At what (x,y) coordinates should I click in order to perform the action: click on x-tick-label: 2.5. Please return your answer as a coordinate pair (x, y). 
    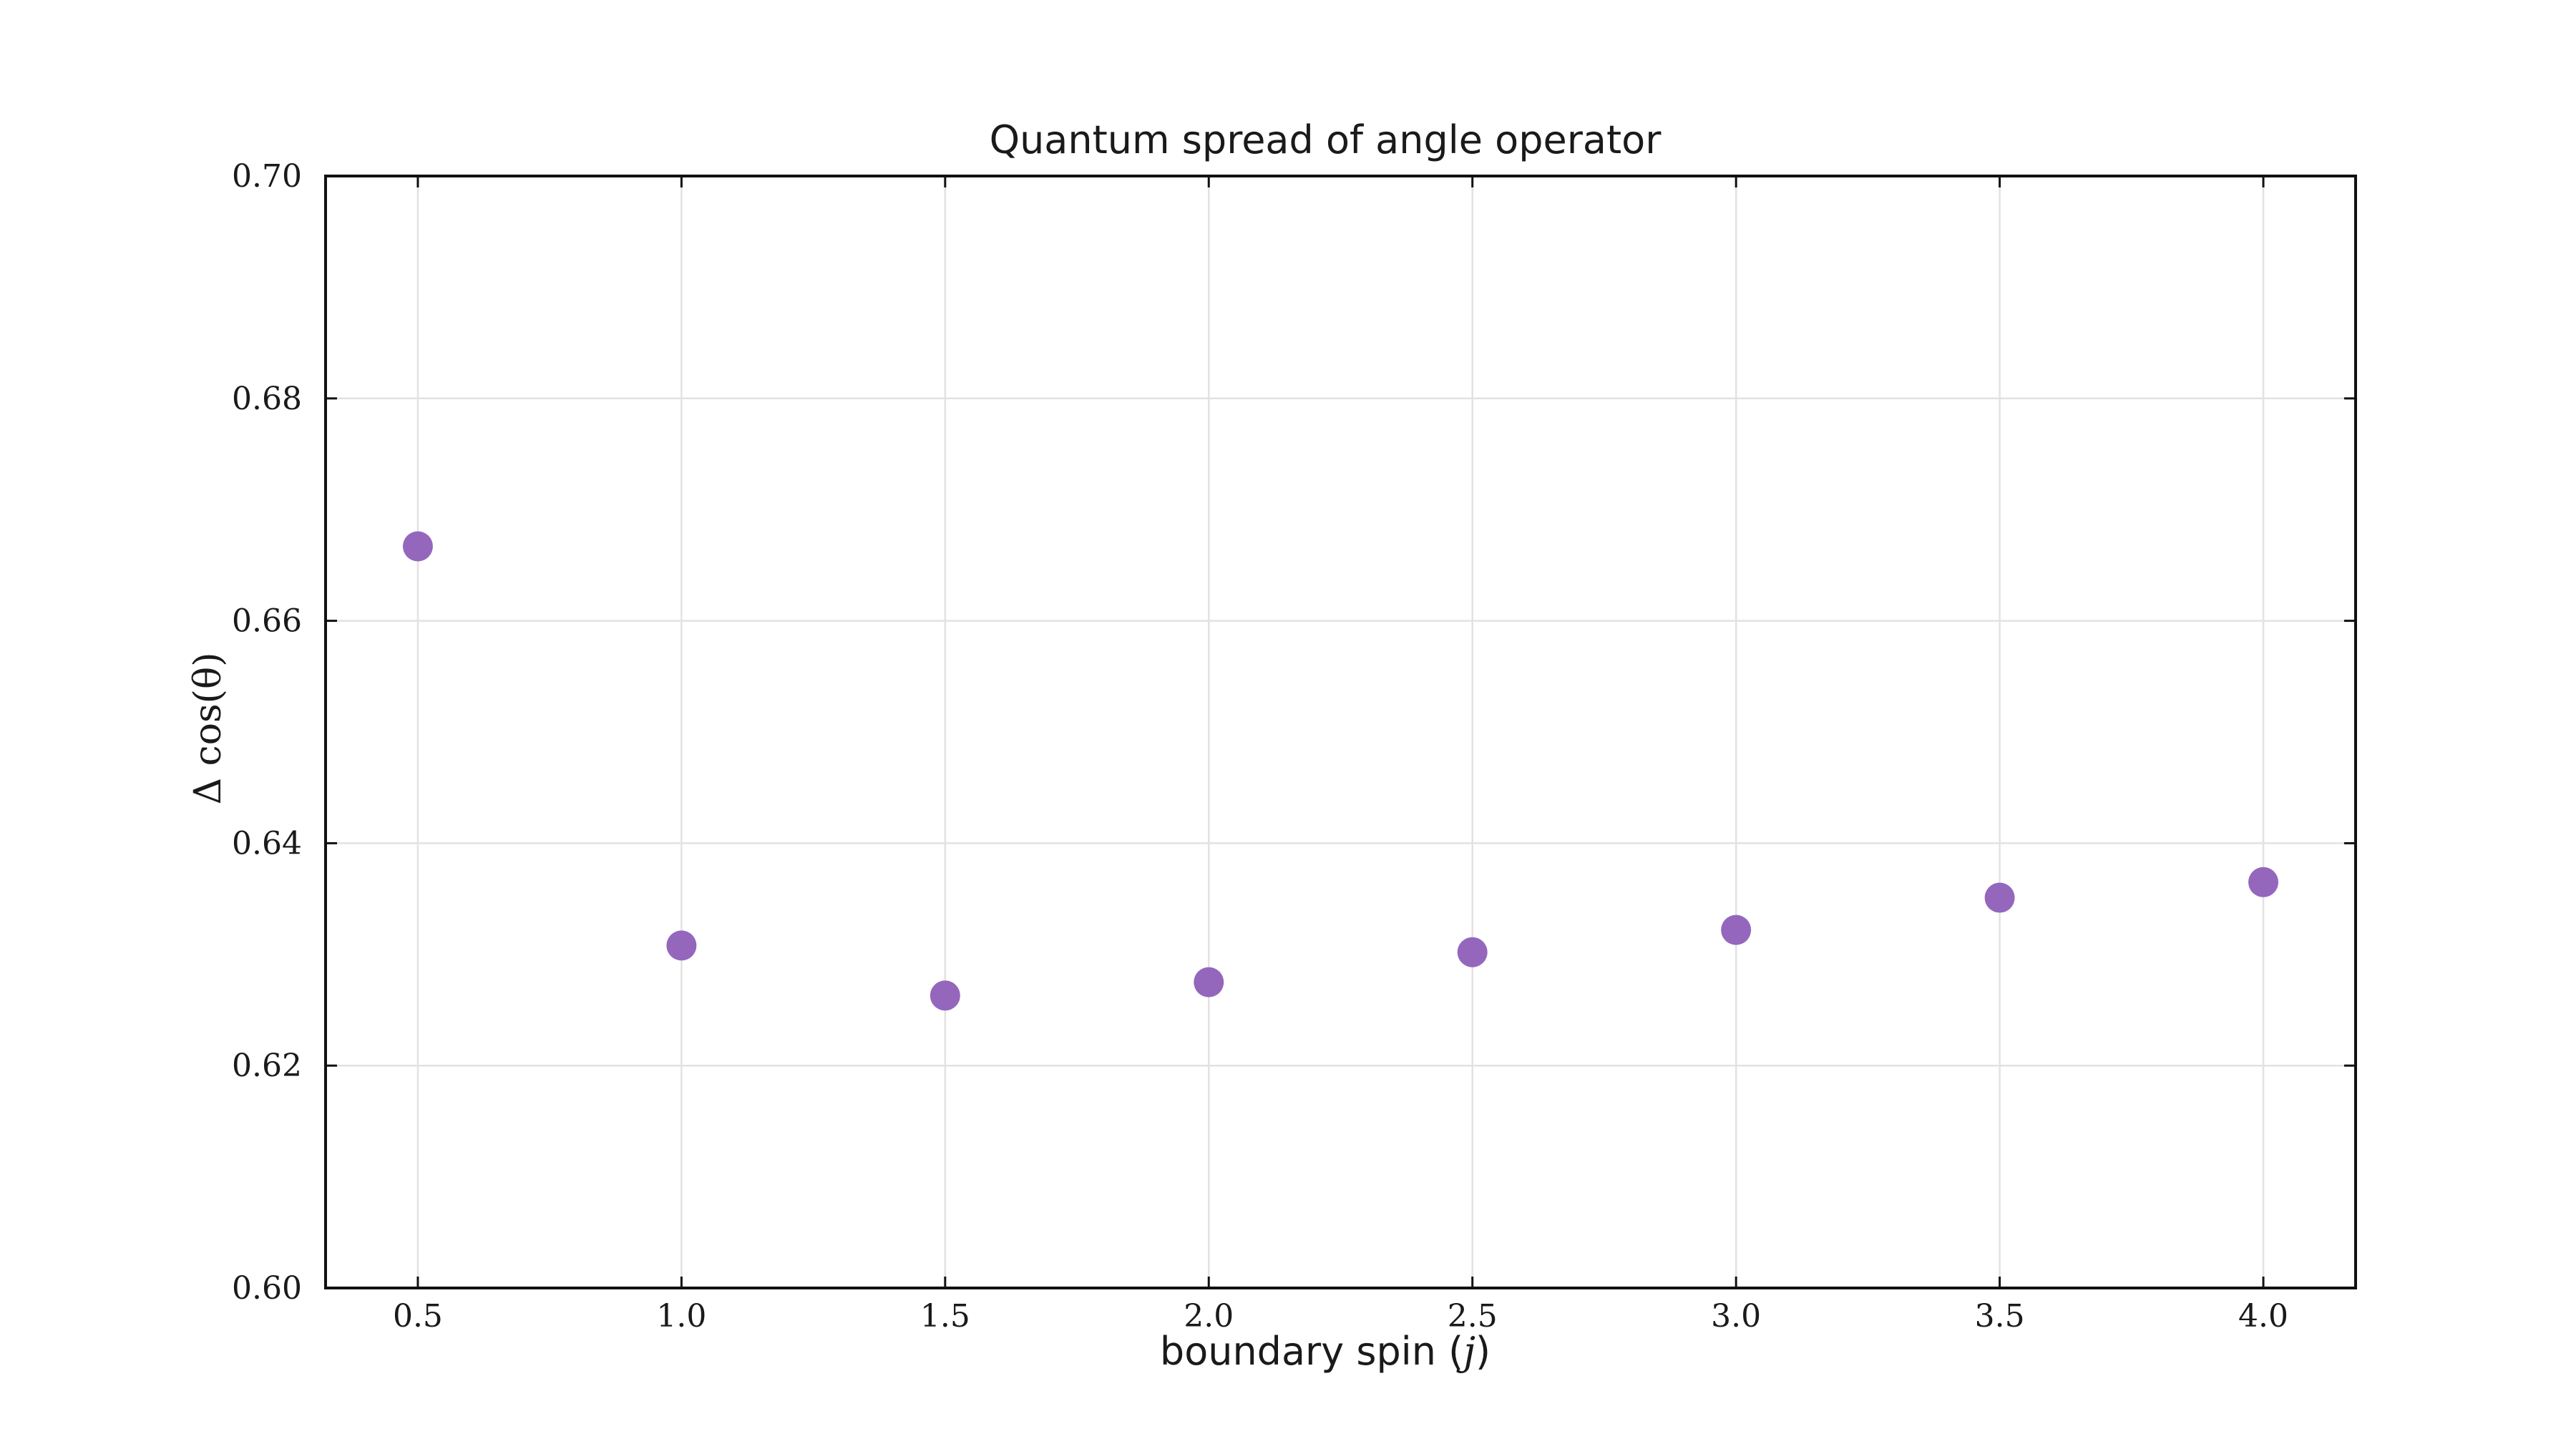
    Looking at the image, I should click on (1473, 1316).